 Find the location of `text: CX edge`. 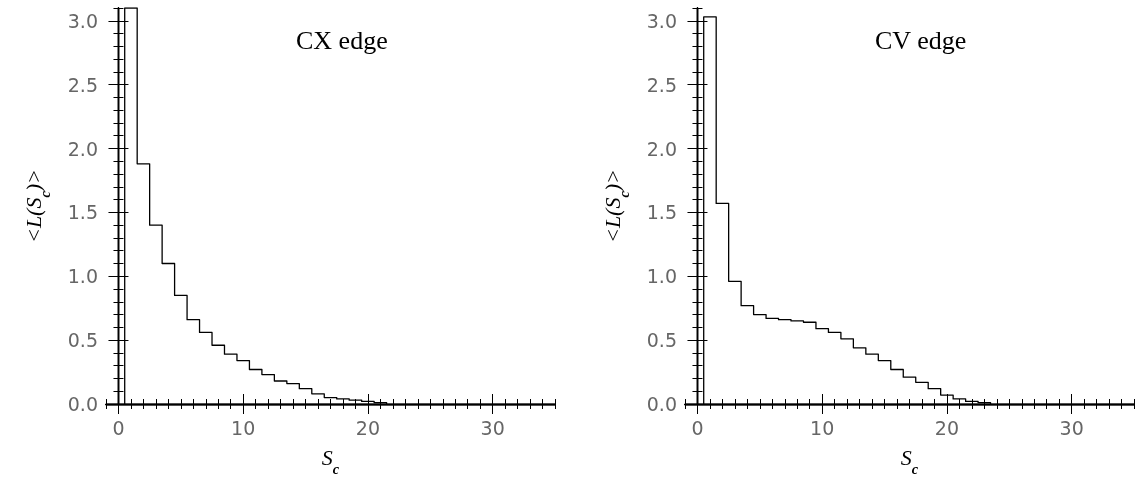

text: CX edge is located at coordinates (342, 40).